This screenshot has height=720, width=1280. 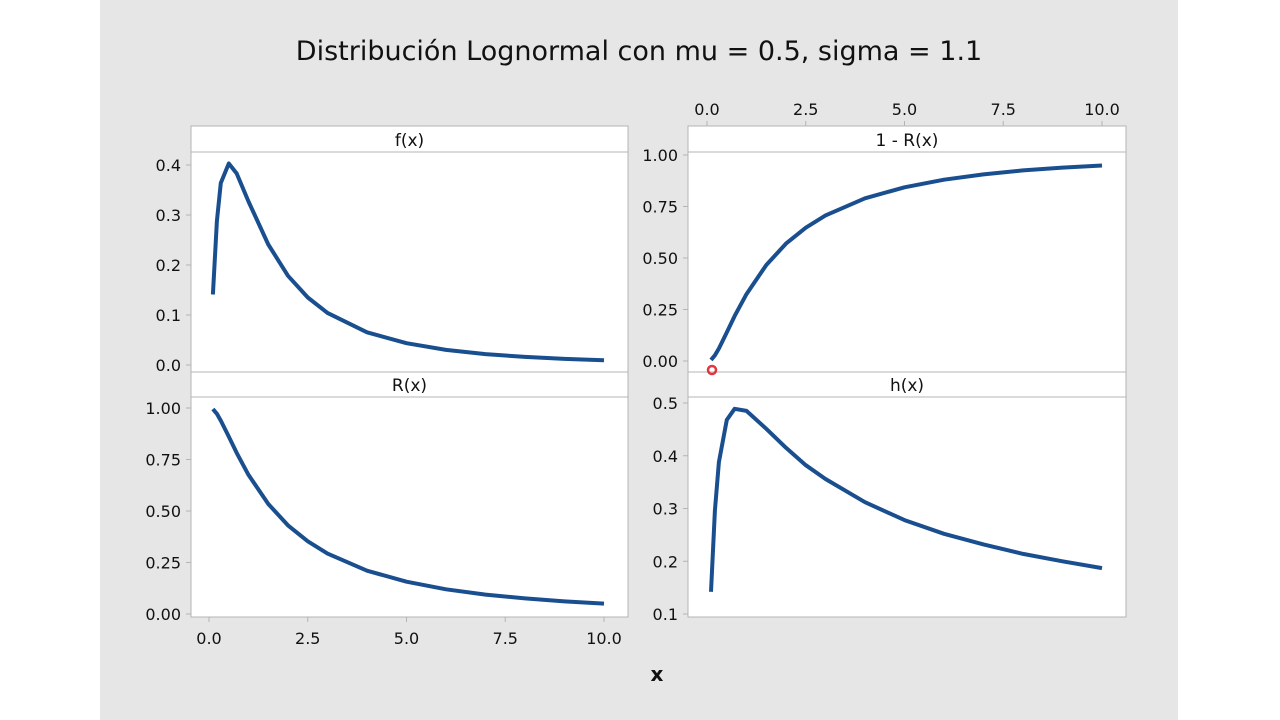 I want to click on x-tick-label-top-right: 2.5, so click(x=805, y=109).